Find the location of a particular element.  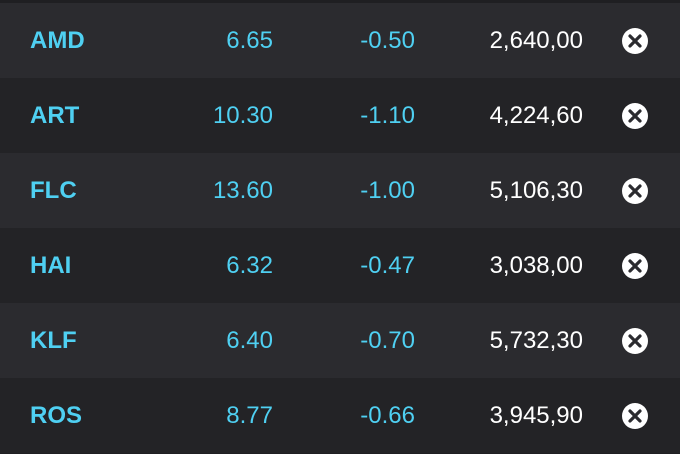

change: -1.10 is located at coordinates (387, 115).